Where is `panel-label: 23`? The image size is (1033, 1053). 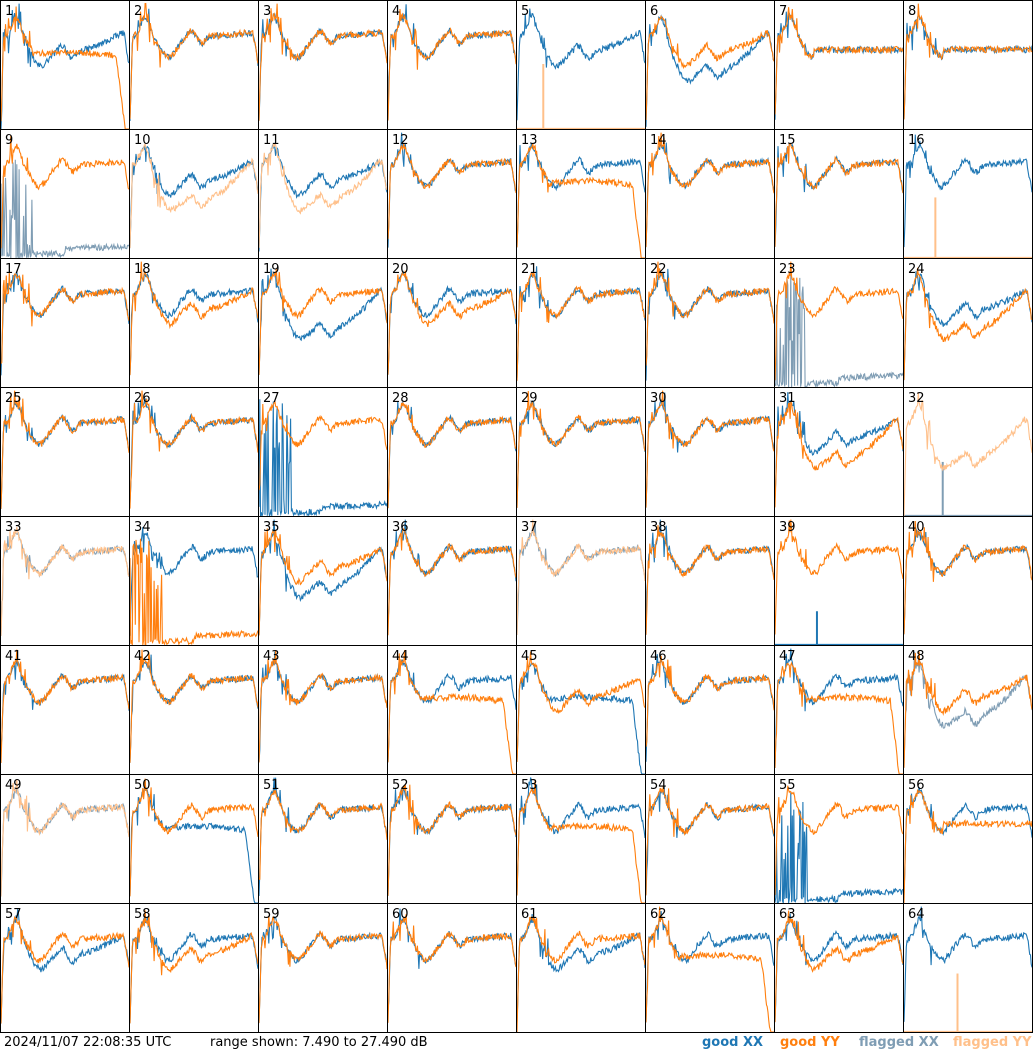
panel-label: 23 is located at coordinates (787, 269).